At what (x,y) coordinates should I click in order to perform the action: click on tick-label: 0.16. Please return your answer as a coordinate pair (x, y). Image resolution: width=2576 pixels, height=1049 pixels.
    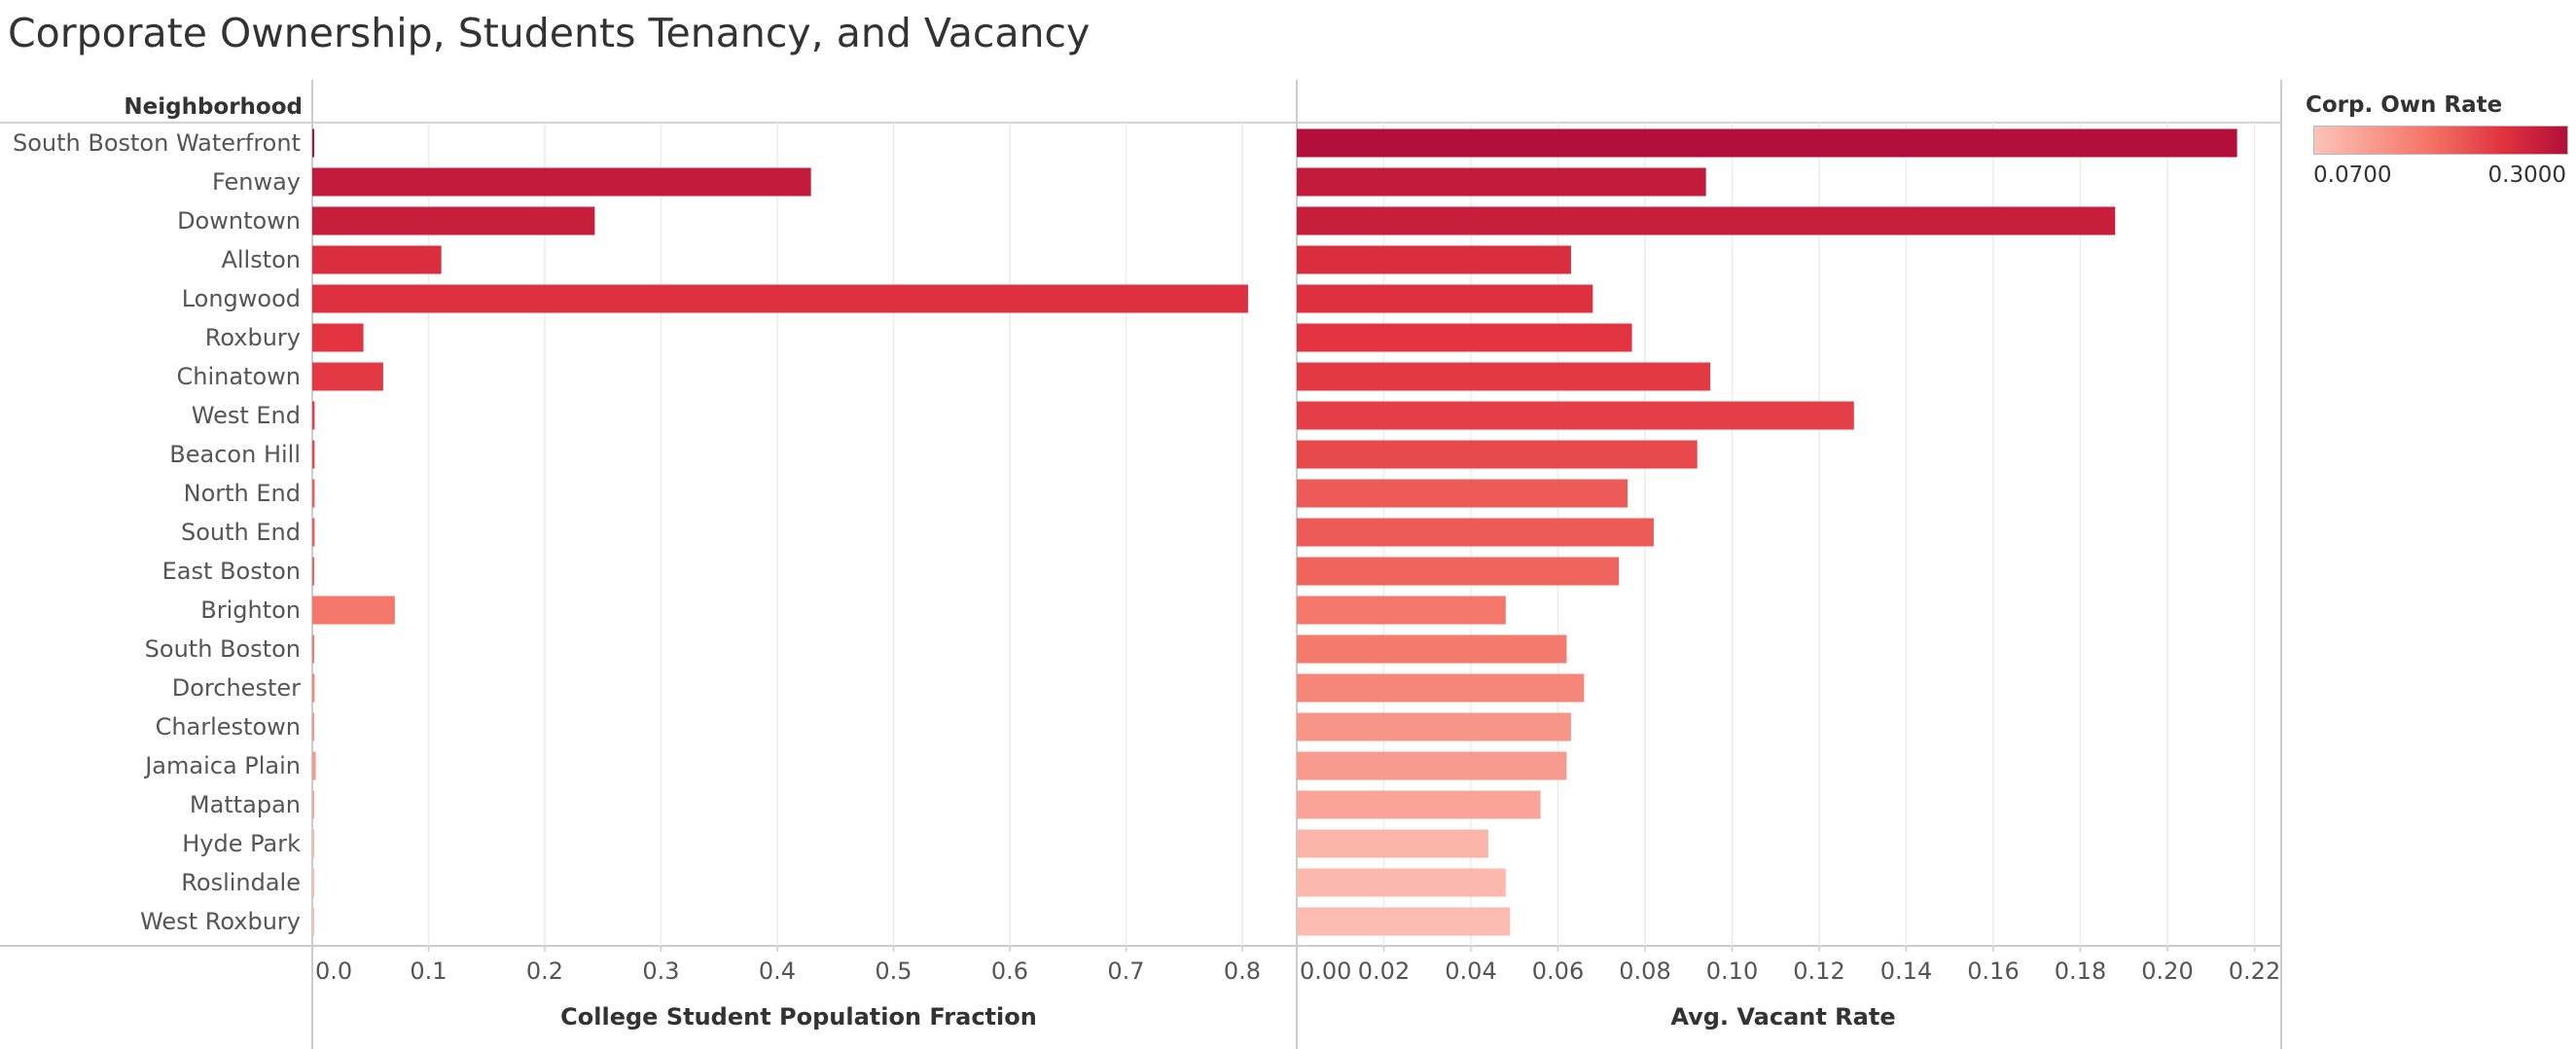
    Looking at the image, I should click on (1993, 971).